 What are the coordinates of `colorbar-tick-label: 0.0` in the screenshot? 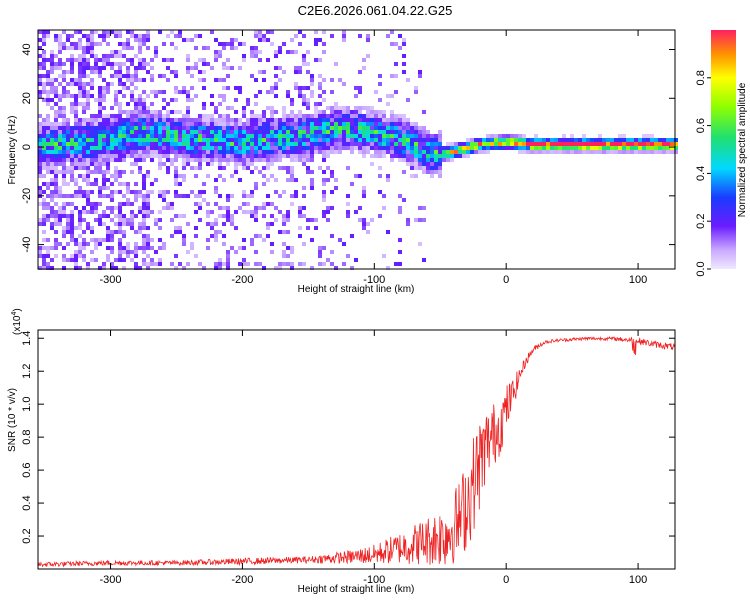 It's located at (701, 268).